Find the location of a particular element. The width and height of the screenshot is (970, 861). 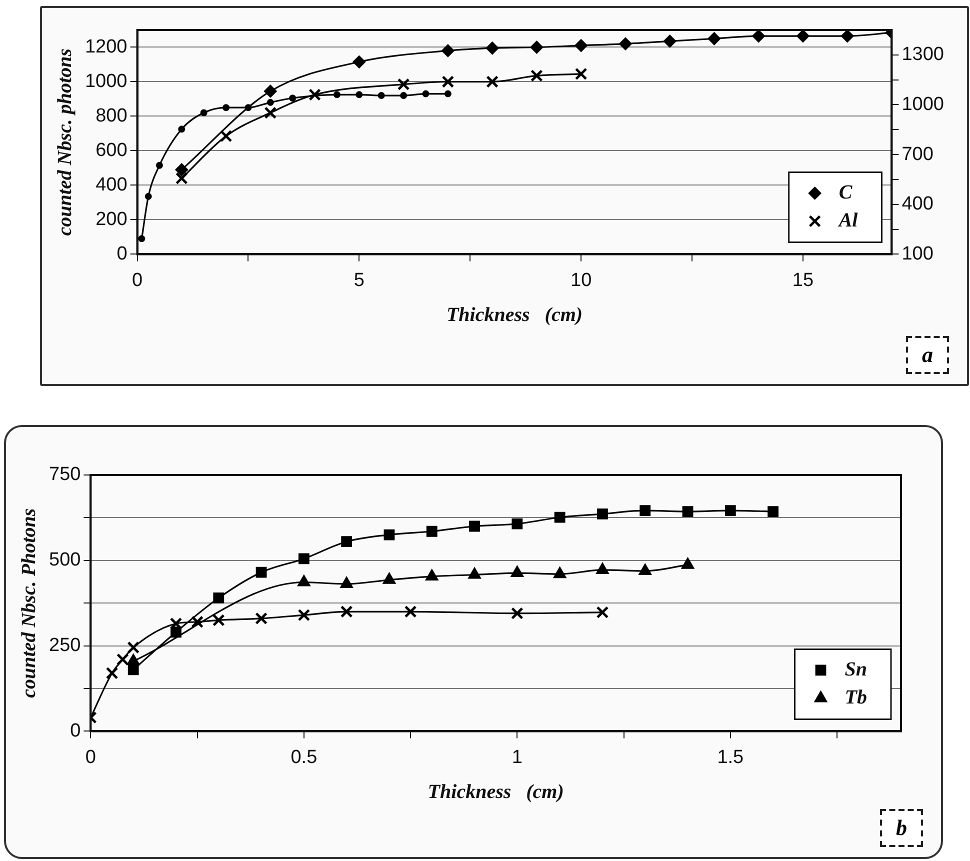

y2-tick-label: 1000 is located at coordinates (923, 104).